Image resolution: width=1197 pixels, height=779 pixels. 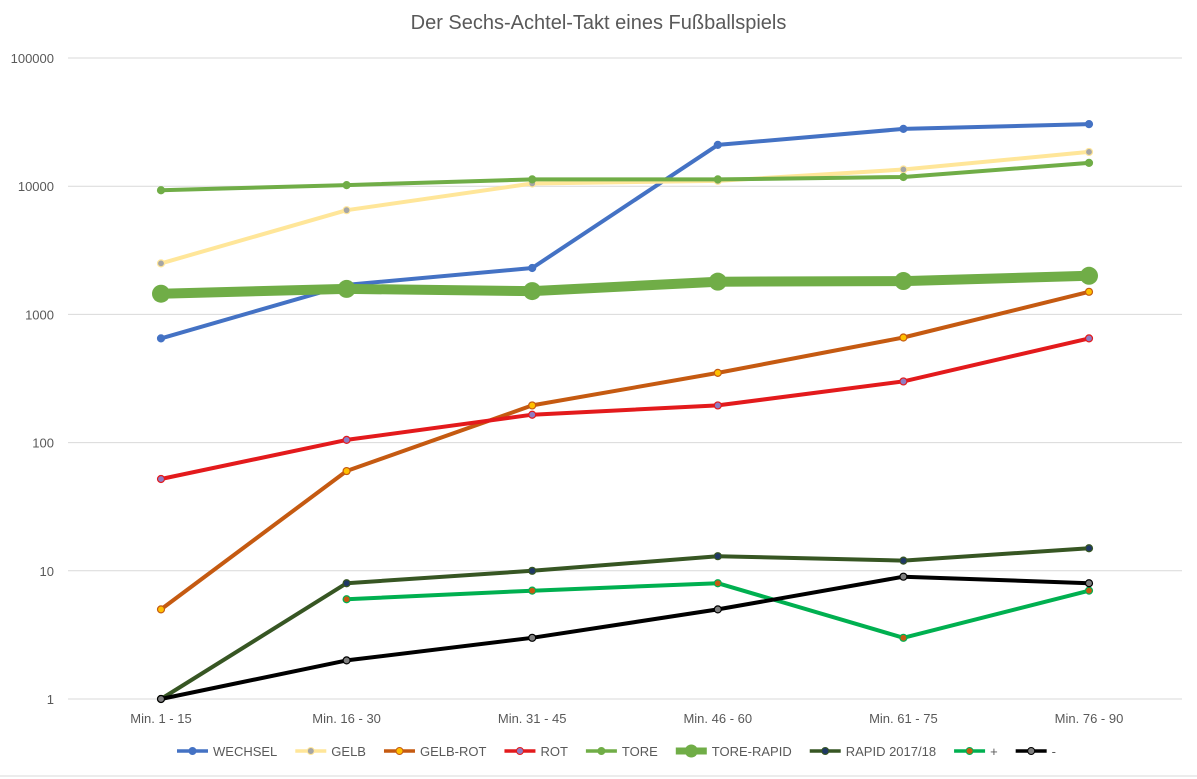 What do you see at coordinates (47, 571) in the screenshot?
I see `y-tick-label: 10` at bounding box center [47, 571].